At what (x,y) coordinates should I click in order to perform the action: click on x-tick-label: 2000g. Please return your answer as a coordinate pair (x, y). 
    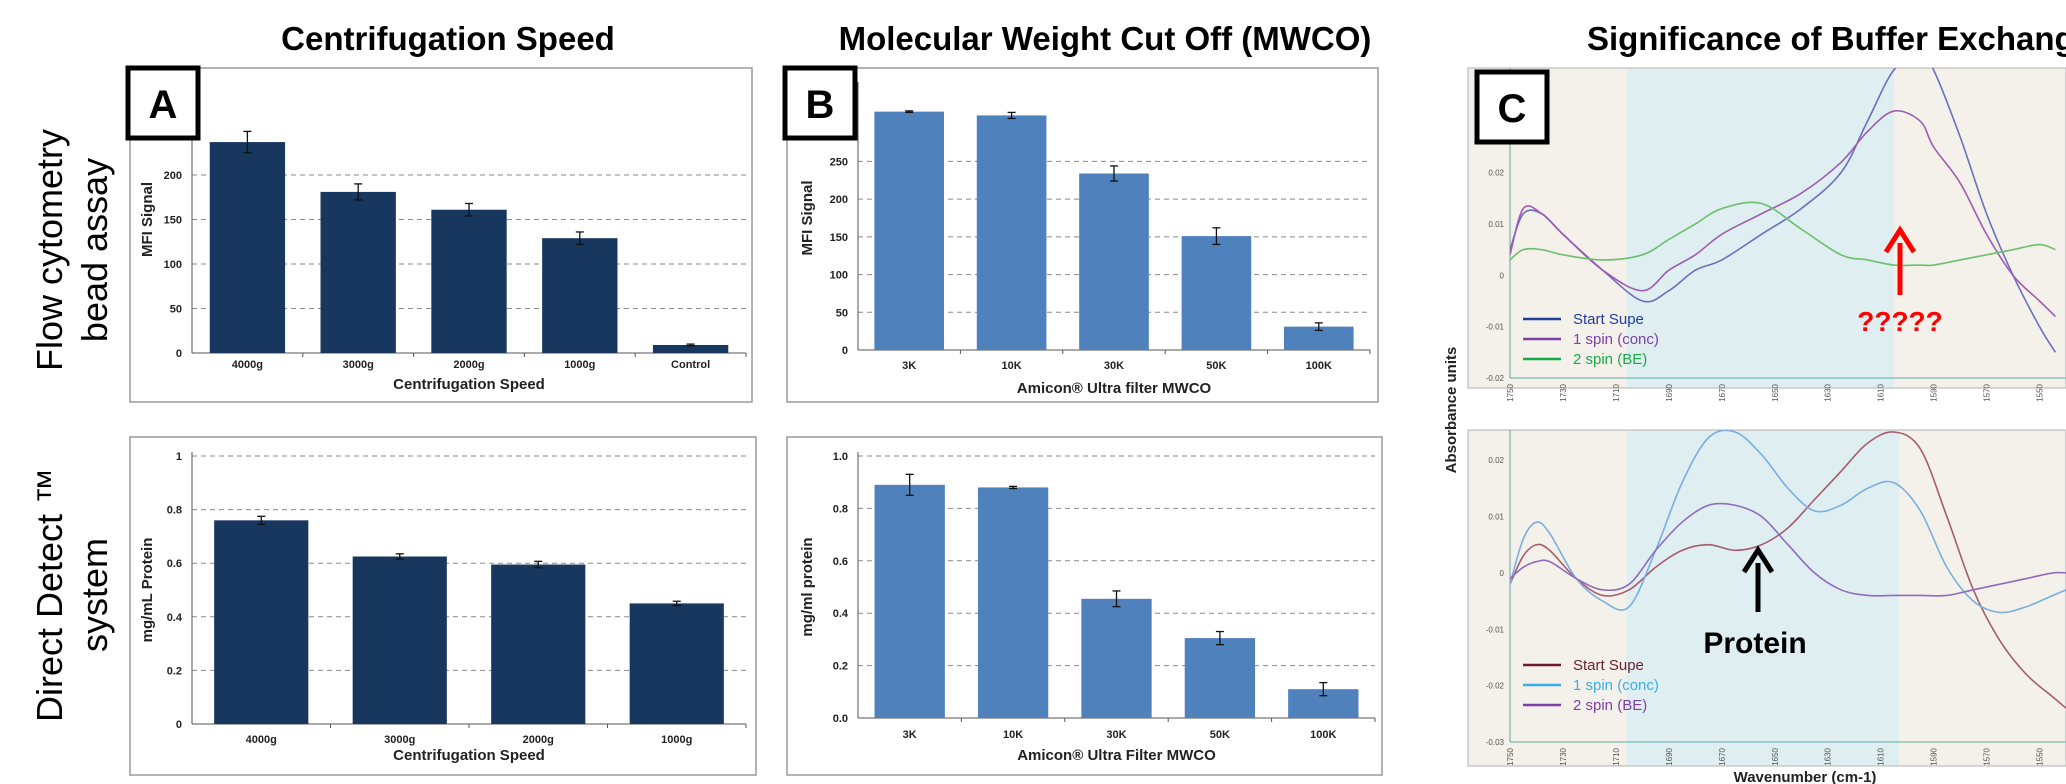
    Looking at the image, I should click on (538, 740).